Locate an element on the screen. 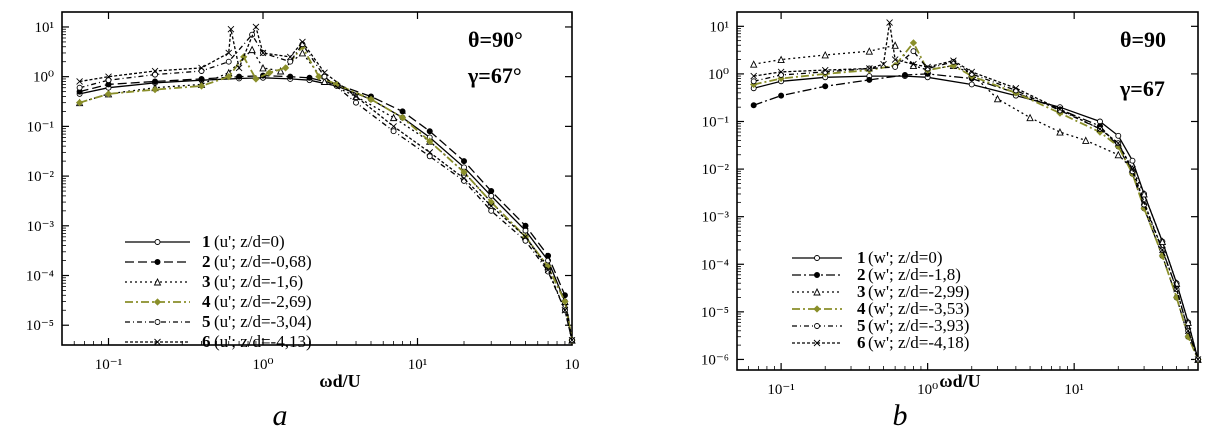 This screenshot has width=1210, height=430. legend-label-6: (u'; z/d=-4,13) is located at coordinates (263, 341).